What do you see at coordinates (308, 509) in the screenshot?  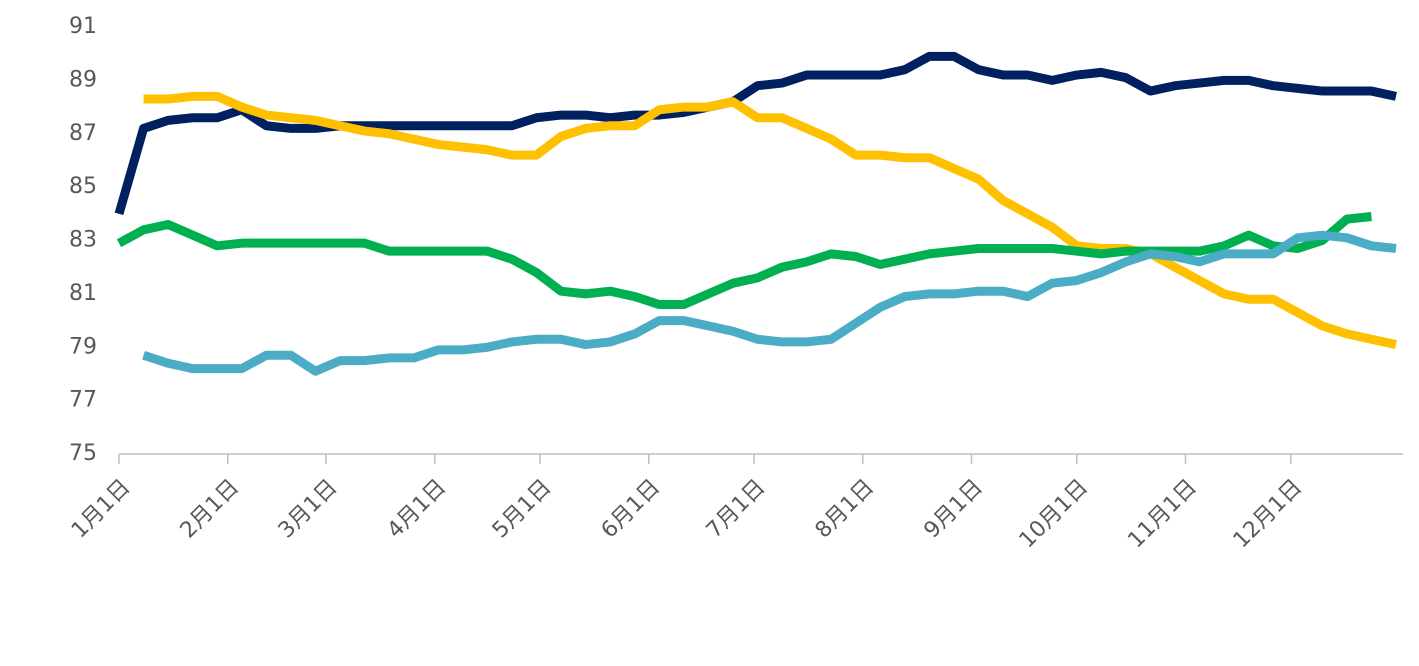 I see `x-tick-label: 3月1日` at bounding box center [308, 509].